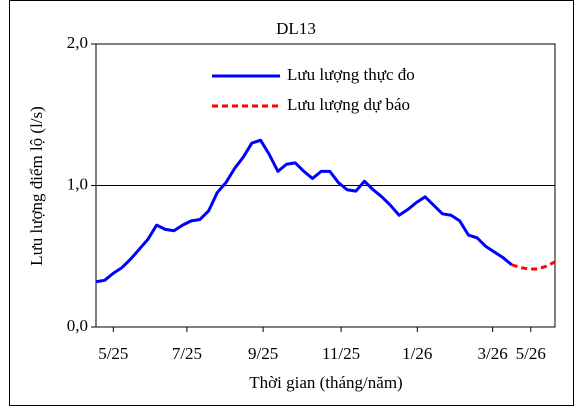 The image size is (574, 406). What do you see at coordinates (533, 265) in the screenshot?
I see `data-line` at bounding box center [533, 265].